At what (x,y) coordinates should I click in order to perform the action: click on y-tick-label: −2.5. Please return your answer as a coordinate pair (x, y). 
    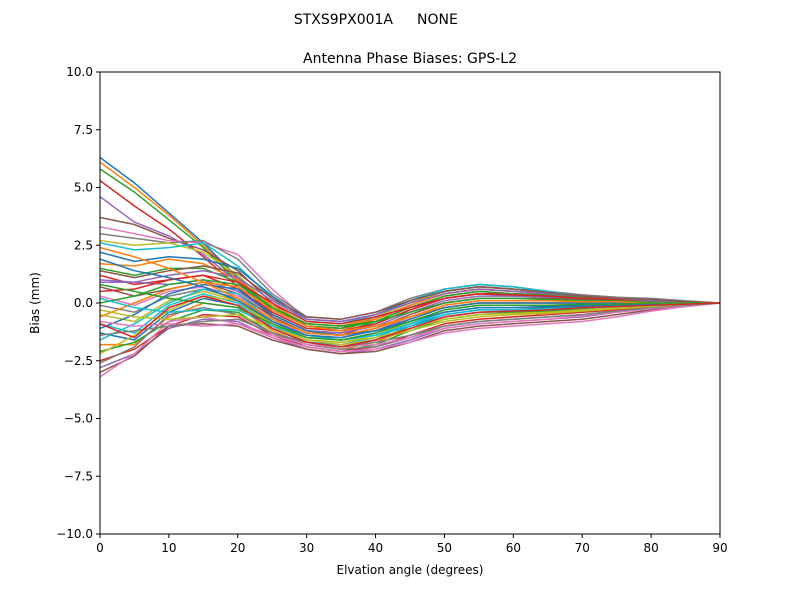
    Looking at the image, I should click on (78, 361).